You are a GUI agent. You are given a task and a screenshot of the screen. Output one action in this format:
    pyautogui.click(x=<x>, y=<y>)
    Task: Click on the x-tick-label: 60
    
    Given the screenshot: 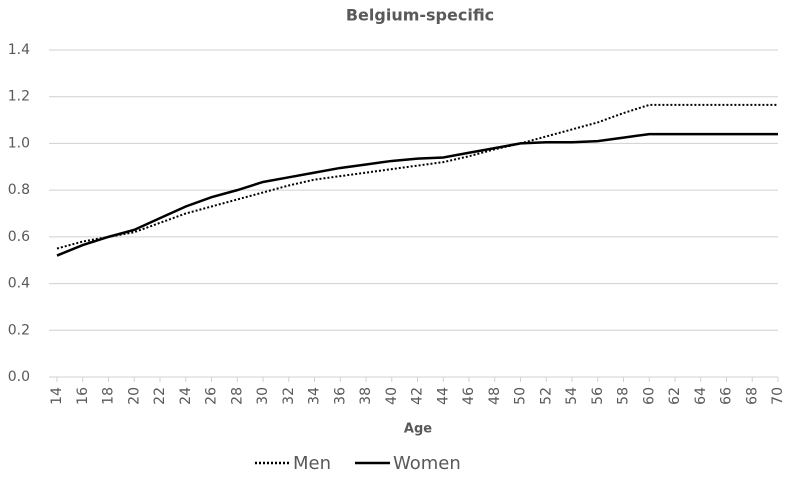 What is the action you would take?
    pyautogui.click(x=649, y=396)
    